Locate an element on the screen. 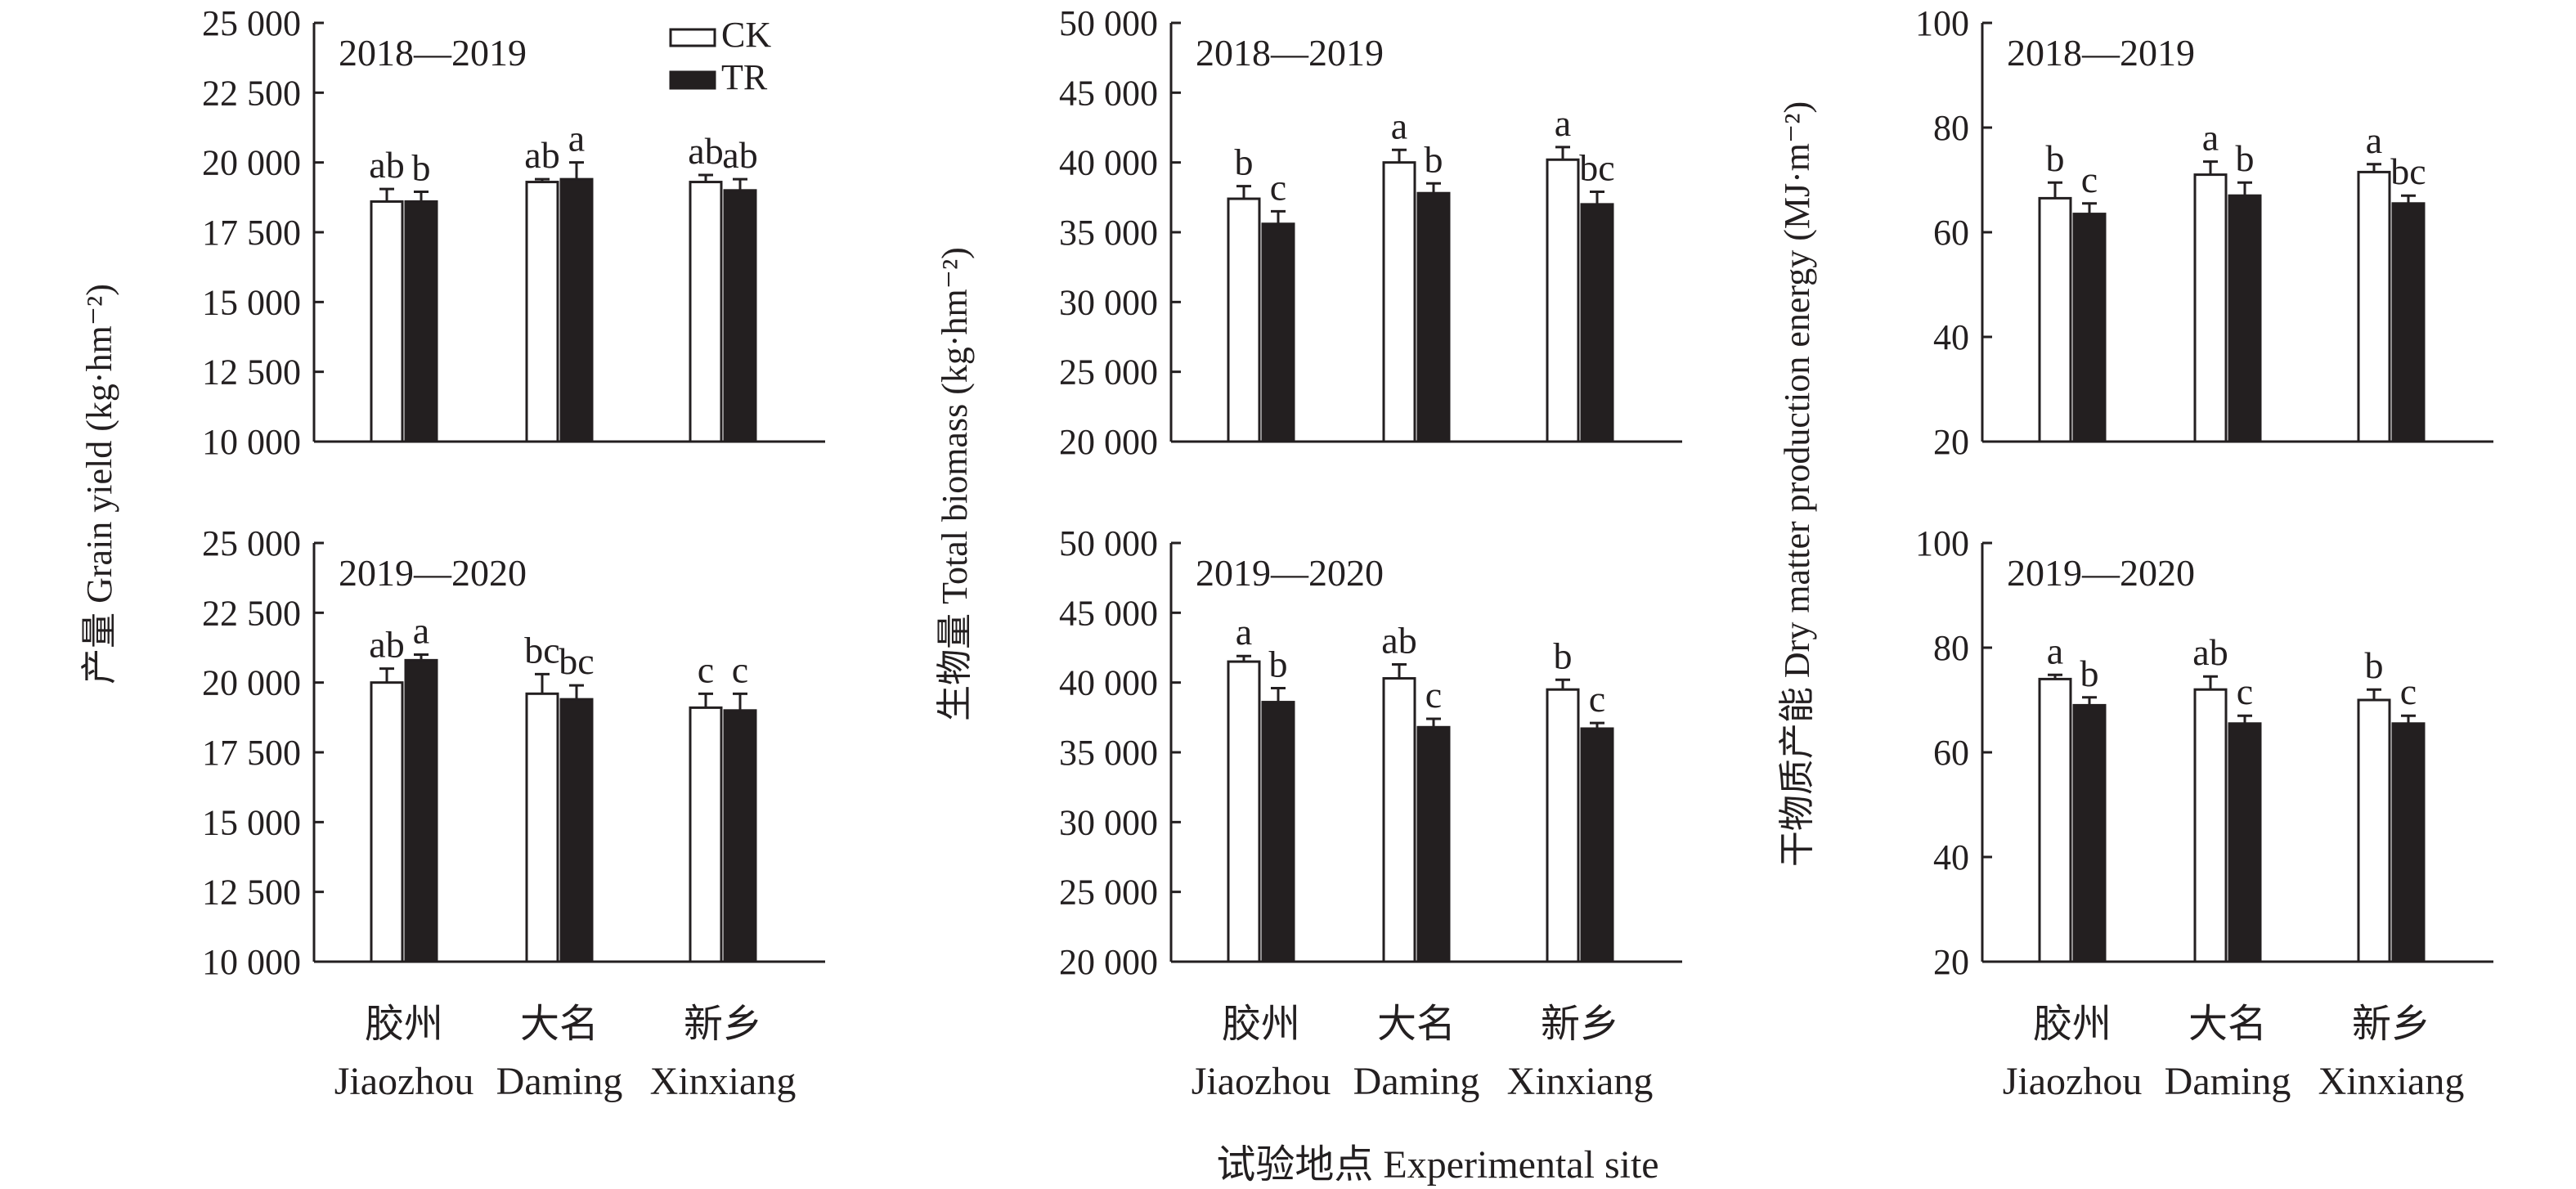  legend-swatch-ck is located at coordinates (692, 37).